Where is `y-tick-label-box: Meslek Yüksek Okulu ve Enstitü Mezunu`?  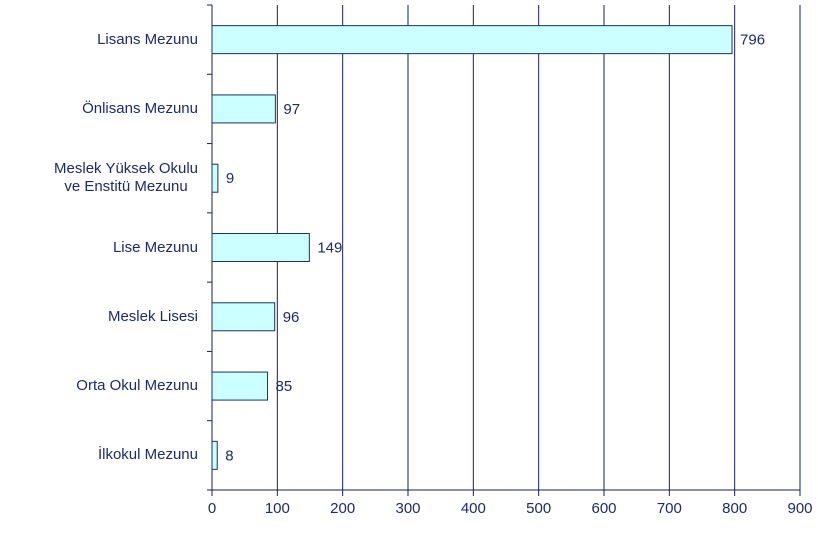 y-tick-label-box: Meslek Yüksek Okulu ve Enstitü Mezunu is located at coordinates (99, 178).